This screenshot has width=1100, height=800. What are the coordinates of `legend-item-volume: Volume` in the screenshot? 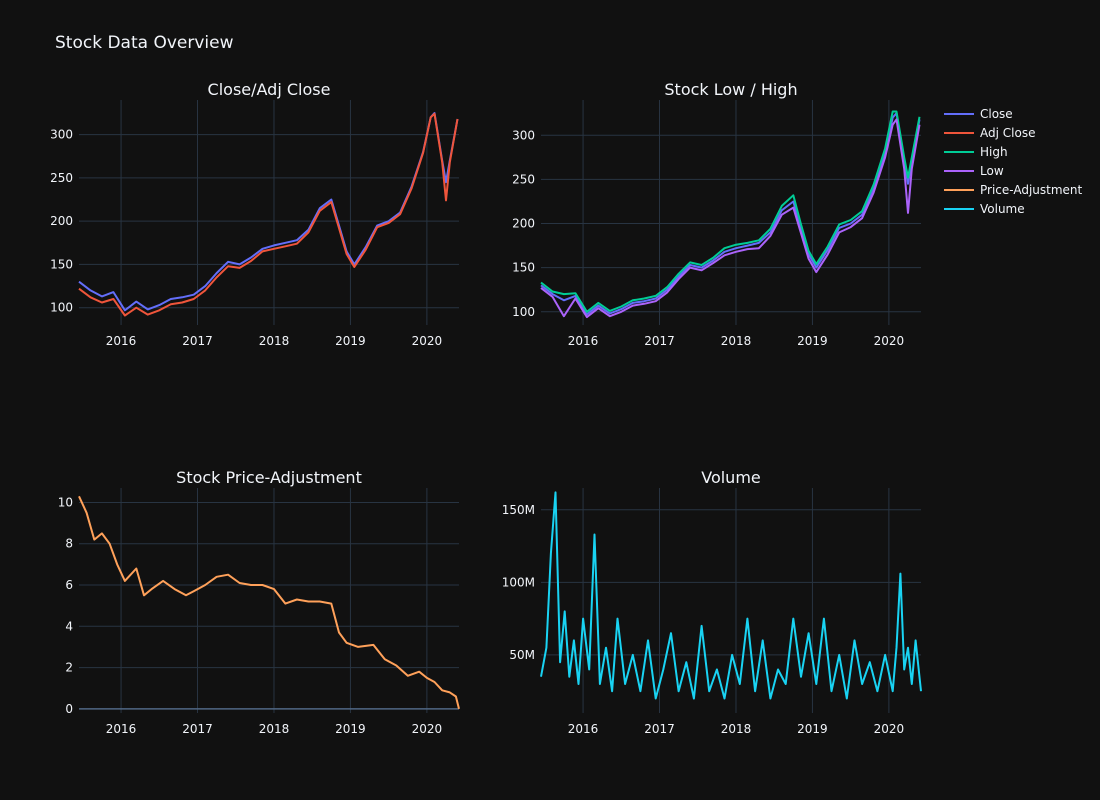 It's located at (1013, 208).